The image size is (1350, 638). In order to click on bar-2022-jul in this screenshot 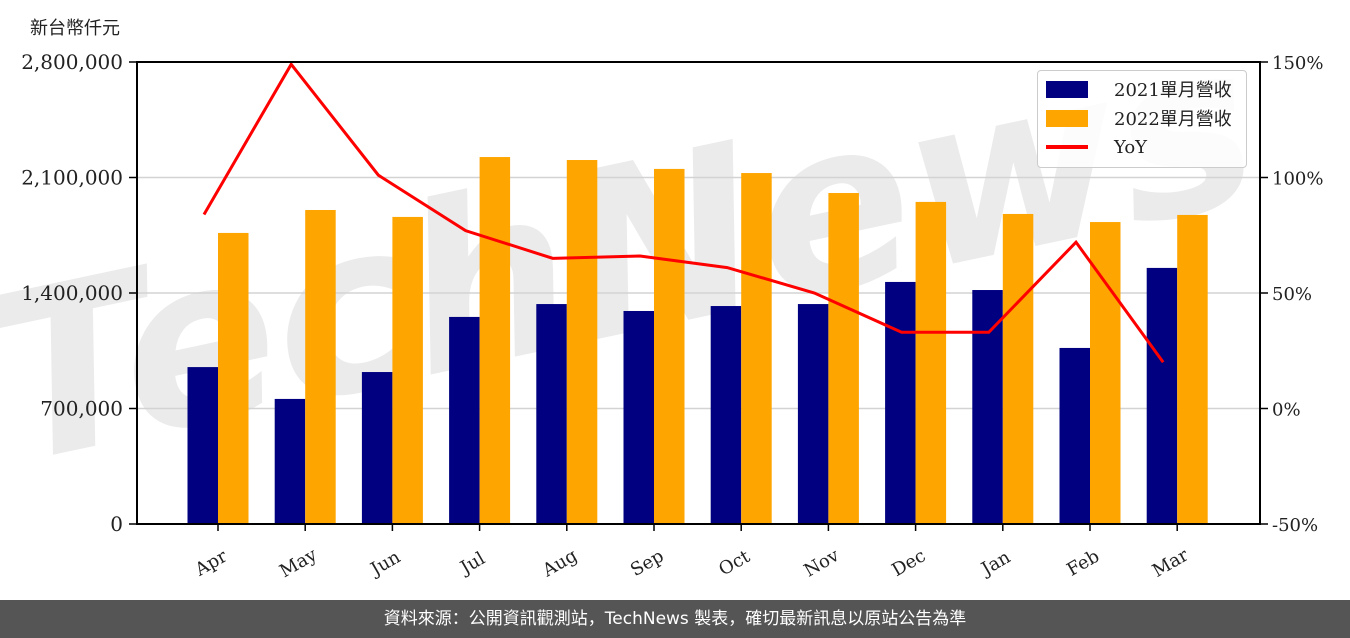, I will do `click(495, 341)`.